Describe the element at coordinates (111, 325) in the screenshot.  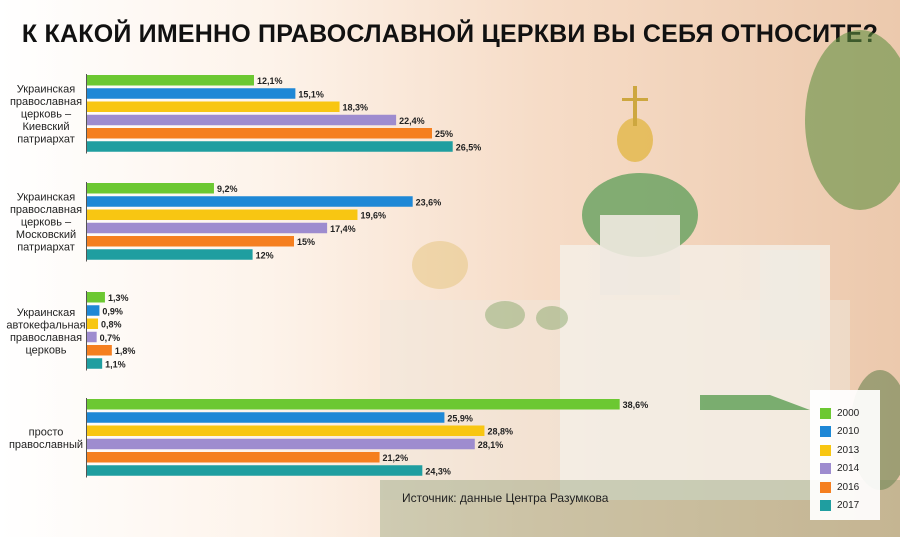
I see `data-label: 0,8%` at that location.